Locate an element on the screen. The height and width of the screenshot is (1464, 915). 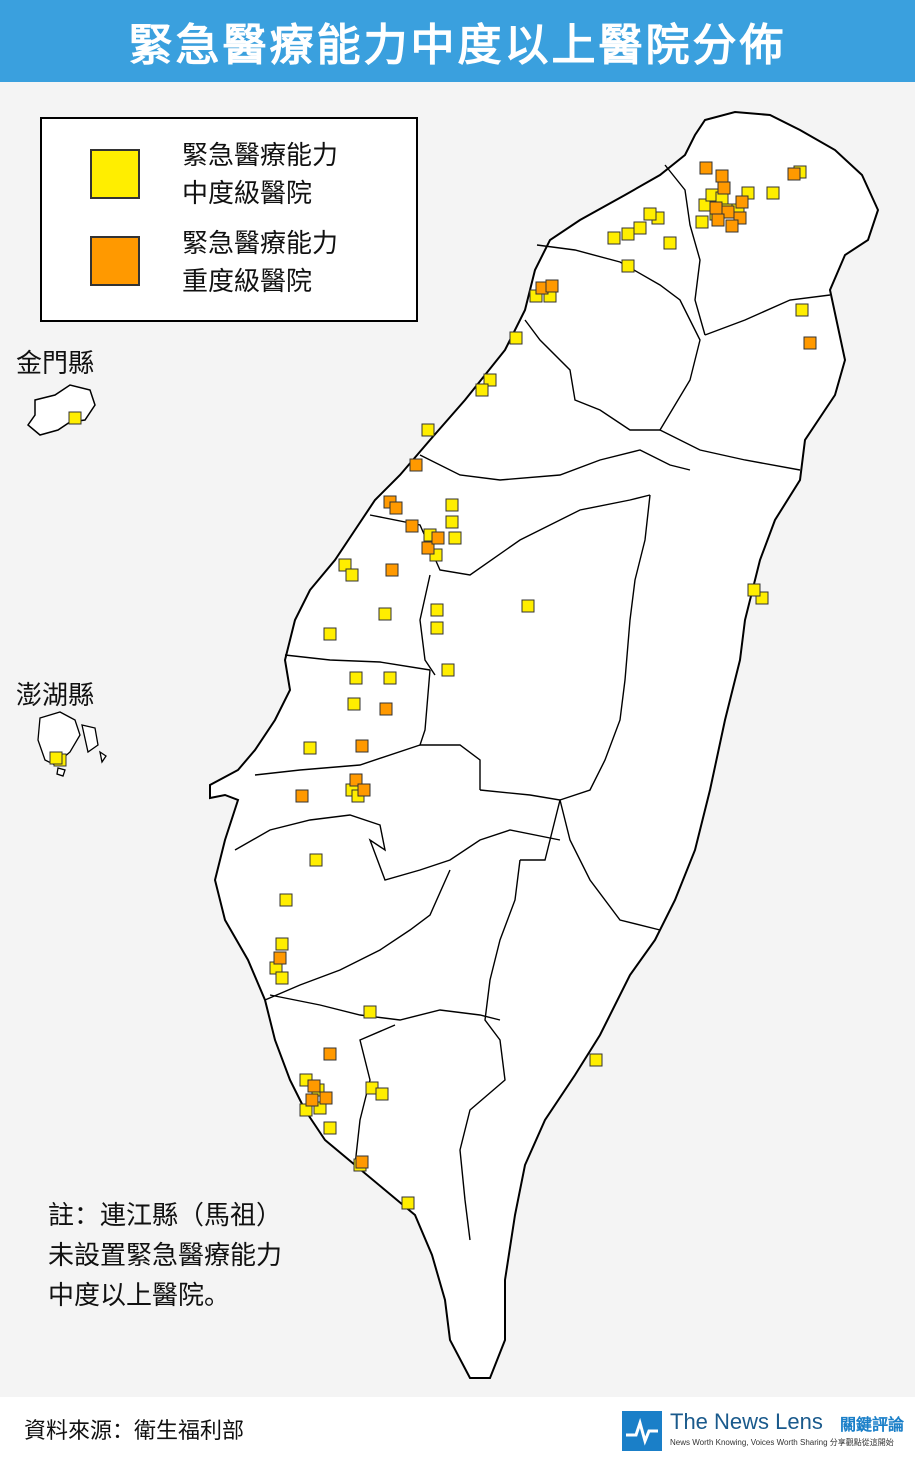
legend-severe-swatch is located at coordinates (115, 261).